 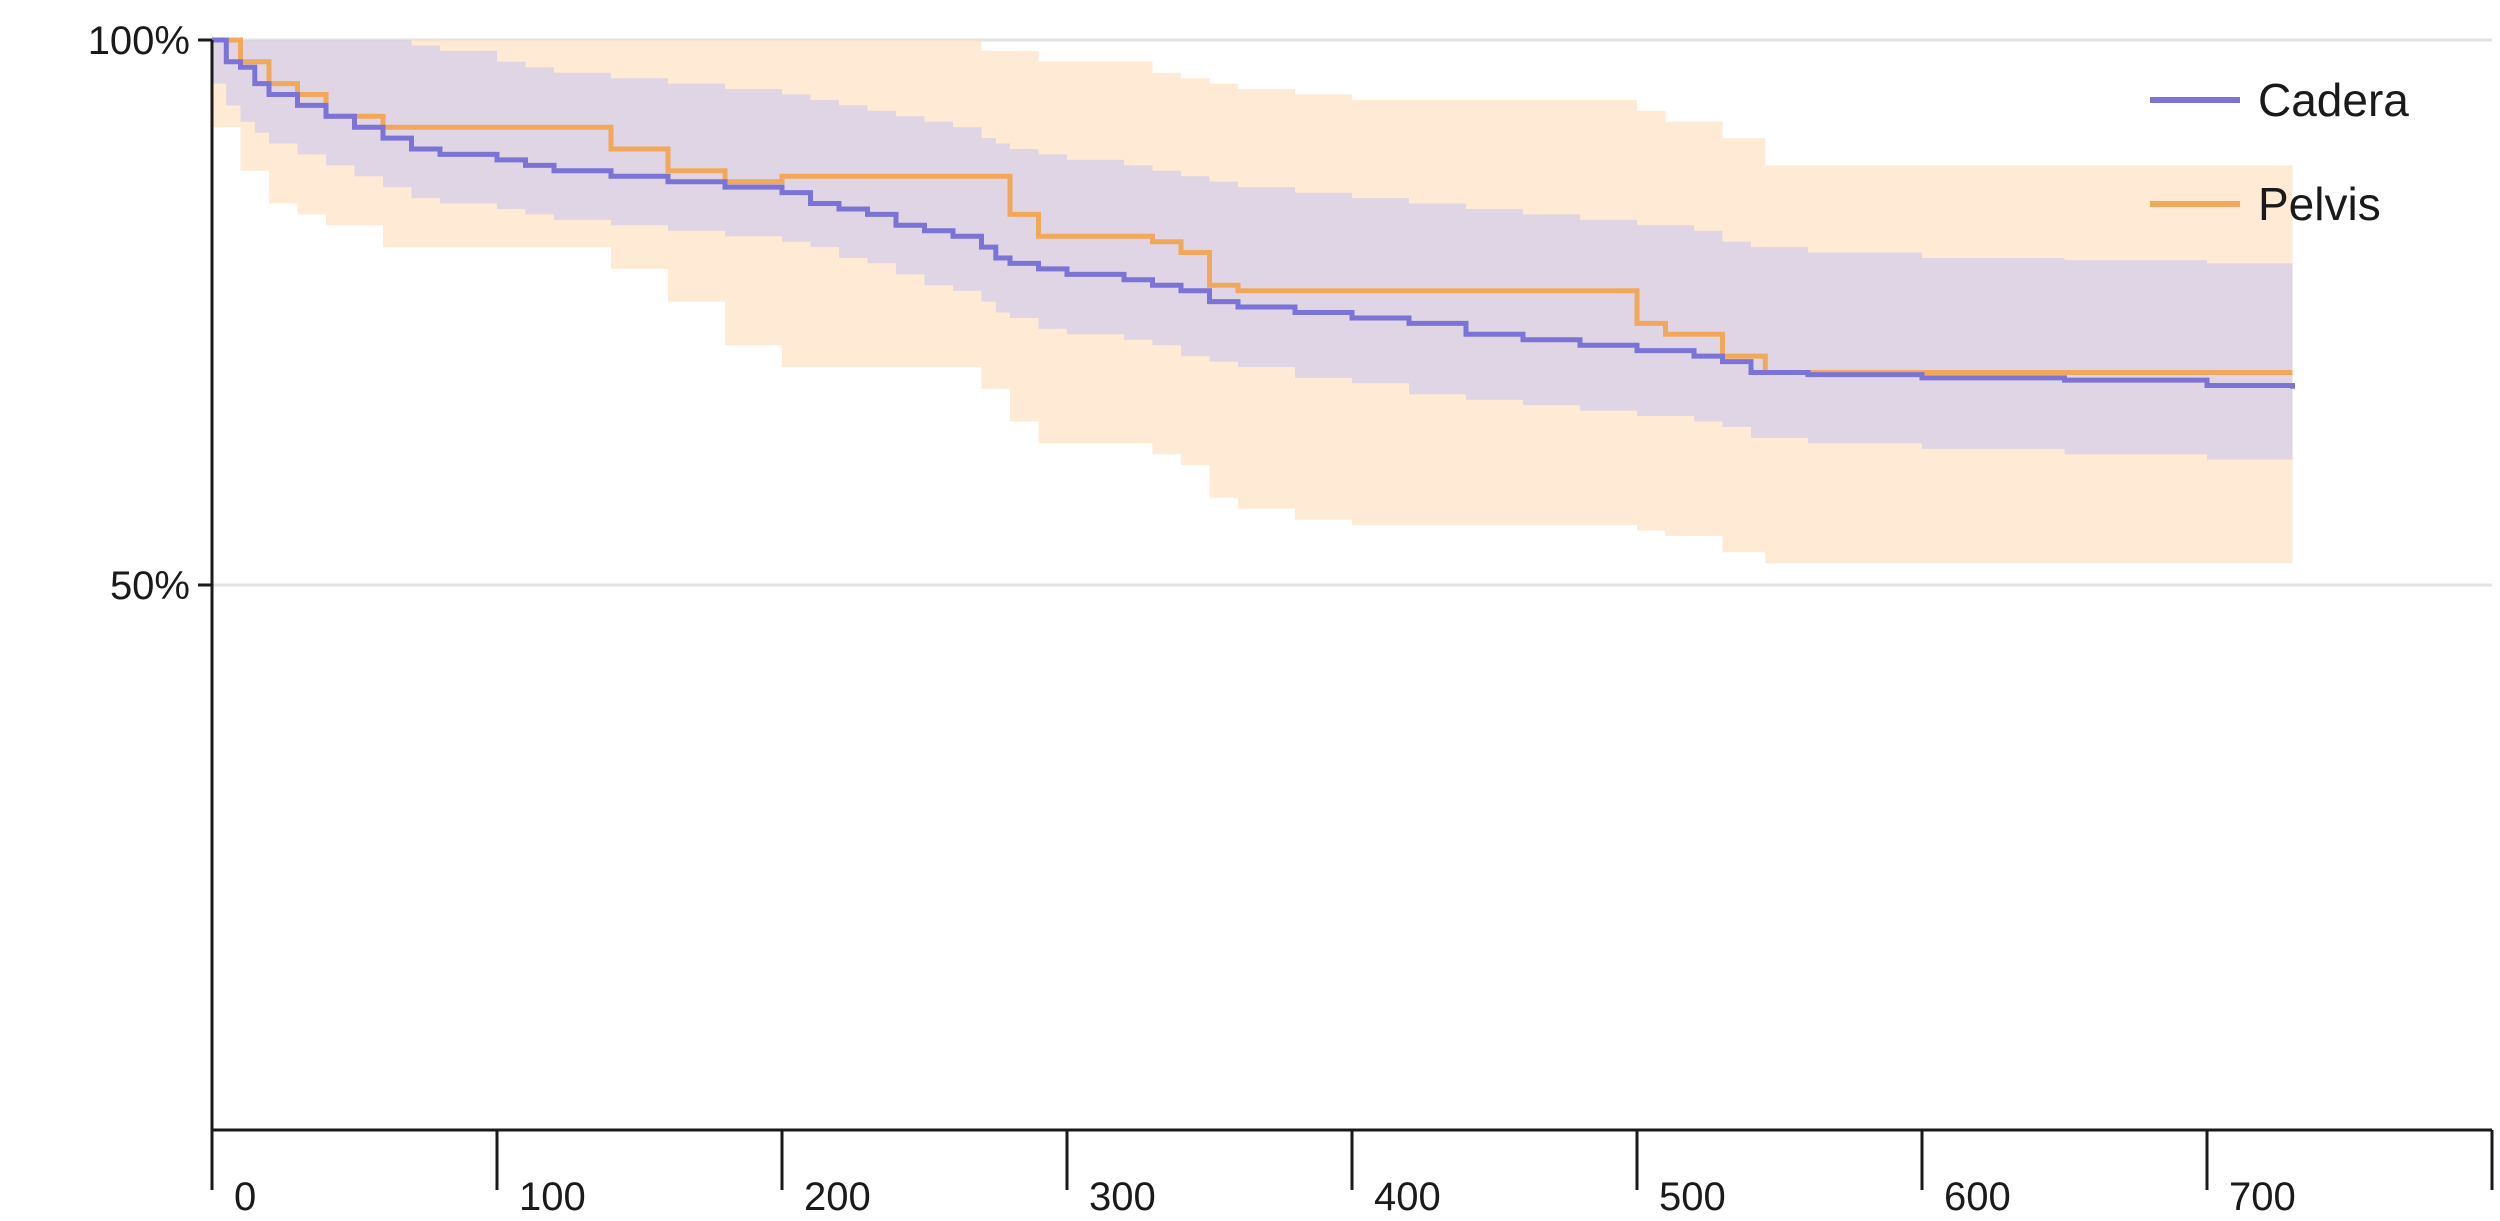 What do you see at coordinates (2319, 204) in the screenshot?
I see `legend-label-pelvis: Pelvis` at bounding box center [2319, 204].